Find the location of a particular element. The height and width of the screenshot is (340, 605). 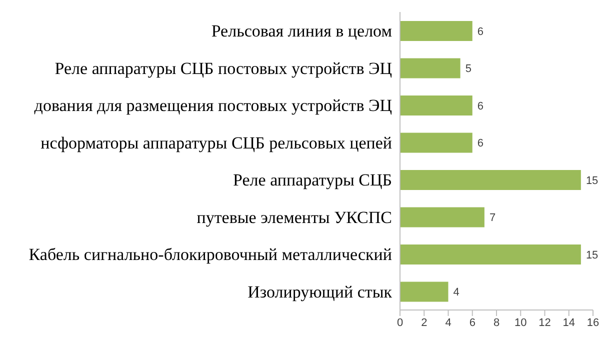

y-tick-label: Кабель сигнально-блокировочный металлический is located at coordinates (210, 254).